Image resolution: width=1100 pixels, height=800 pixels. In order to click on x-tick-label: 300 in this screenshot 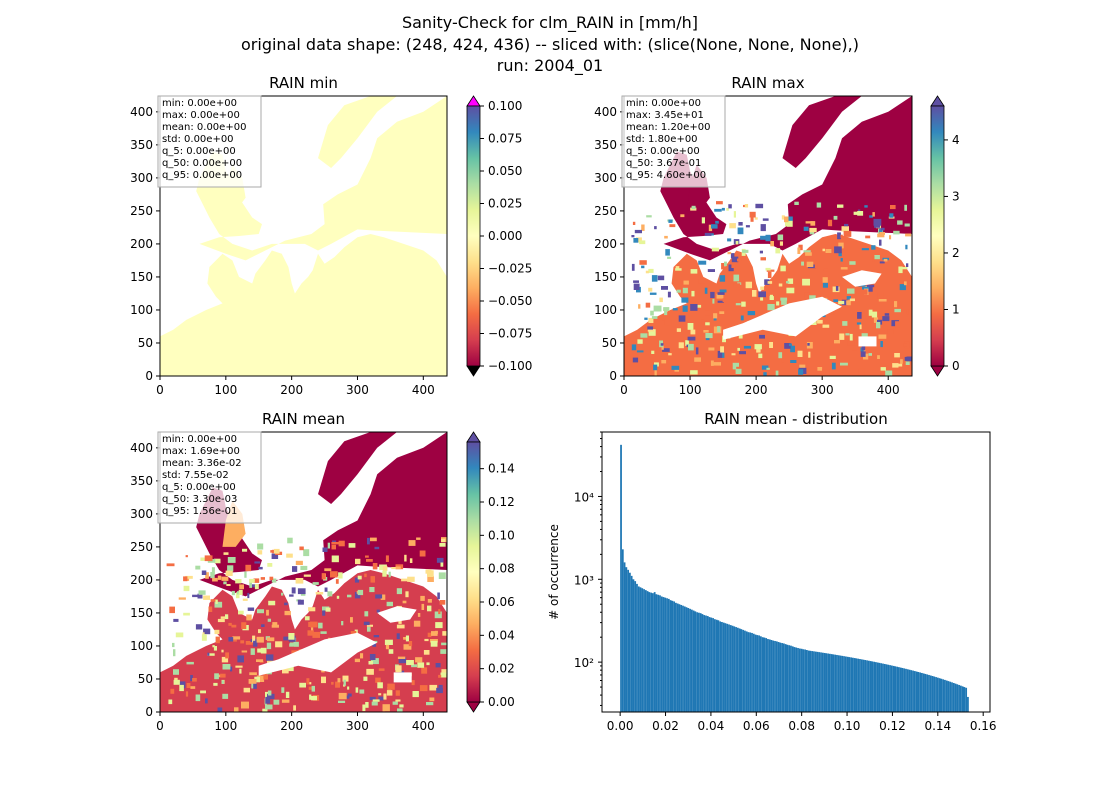, I will do `click(357, 726)`.